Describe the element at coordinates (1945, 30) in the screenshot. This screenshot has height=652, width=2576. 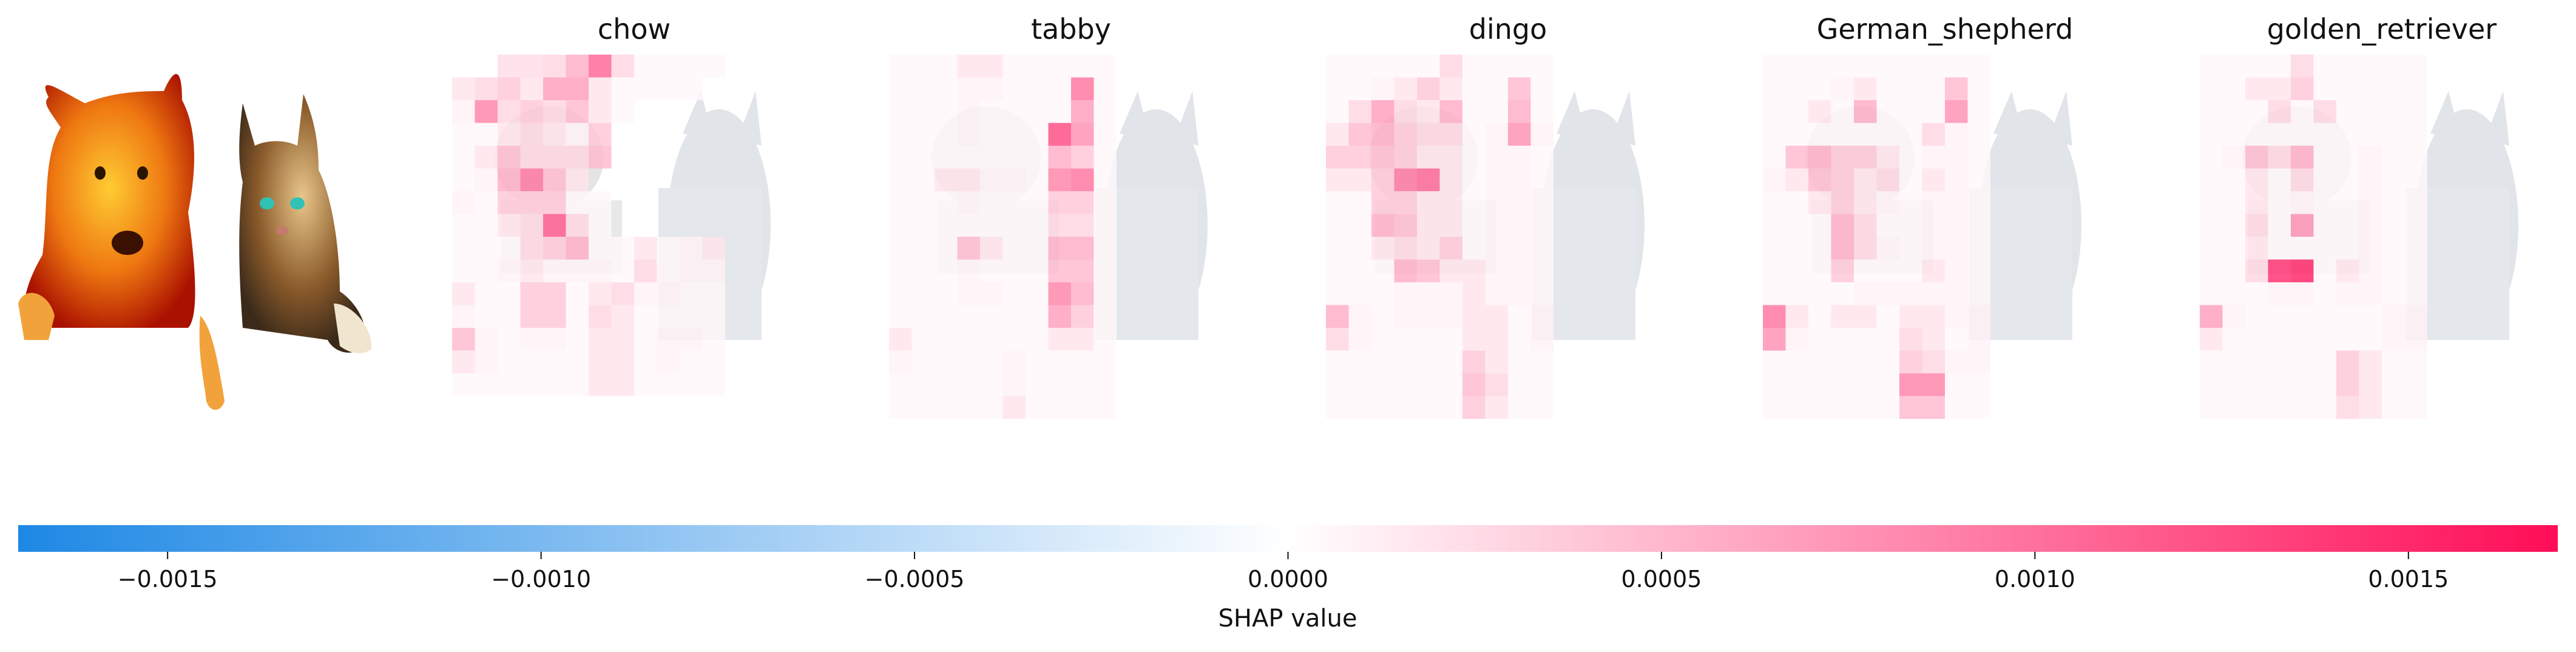
I see `panel-title: German_shepherd` at that location.